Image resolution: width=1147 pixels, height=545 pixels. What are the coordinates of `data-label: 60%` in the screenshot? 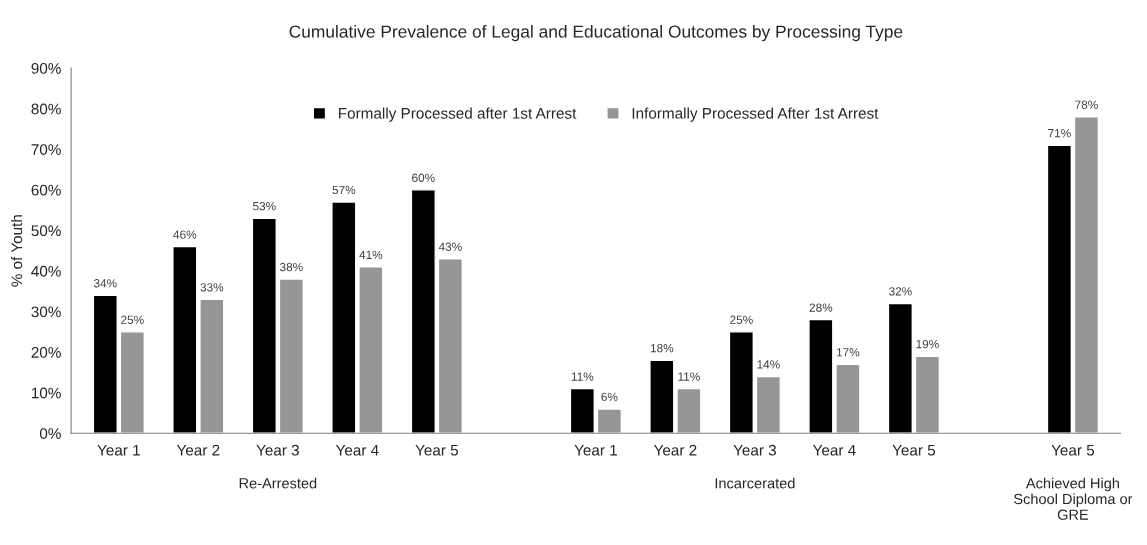 It's located at (423, 177).